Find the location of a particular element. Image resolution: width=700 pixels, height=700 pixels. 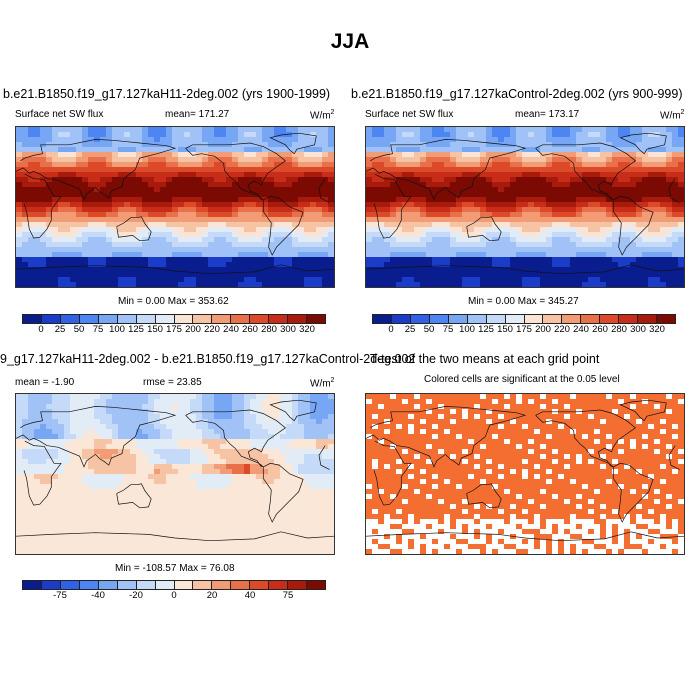

colorbar-ticks: -75 -40 -20 0 20 40 75 is located at coordinates (174, 596).